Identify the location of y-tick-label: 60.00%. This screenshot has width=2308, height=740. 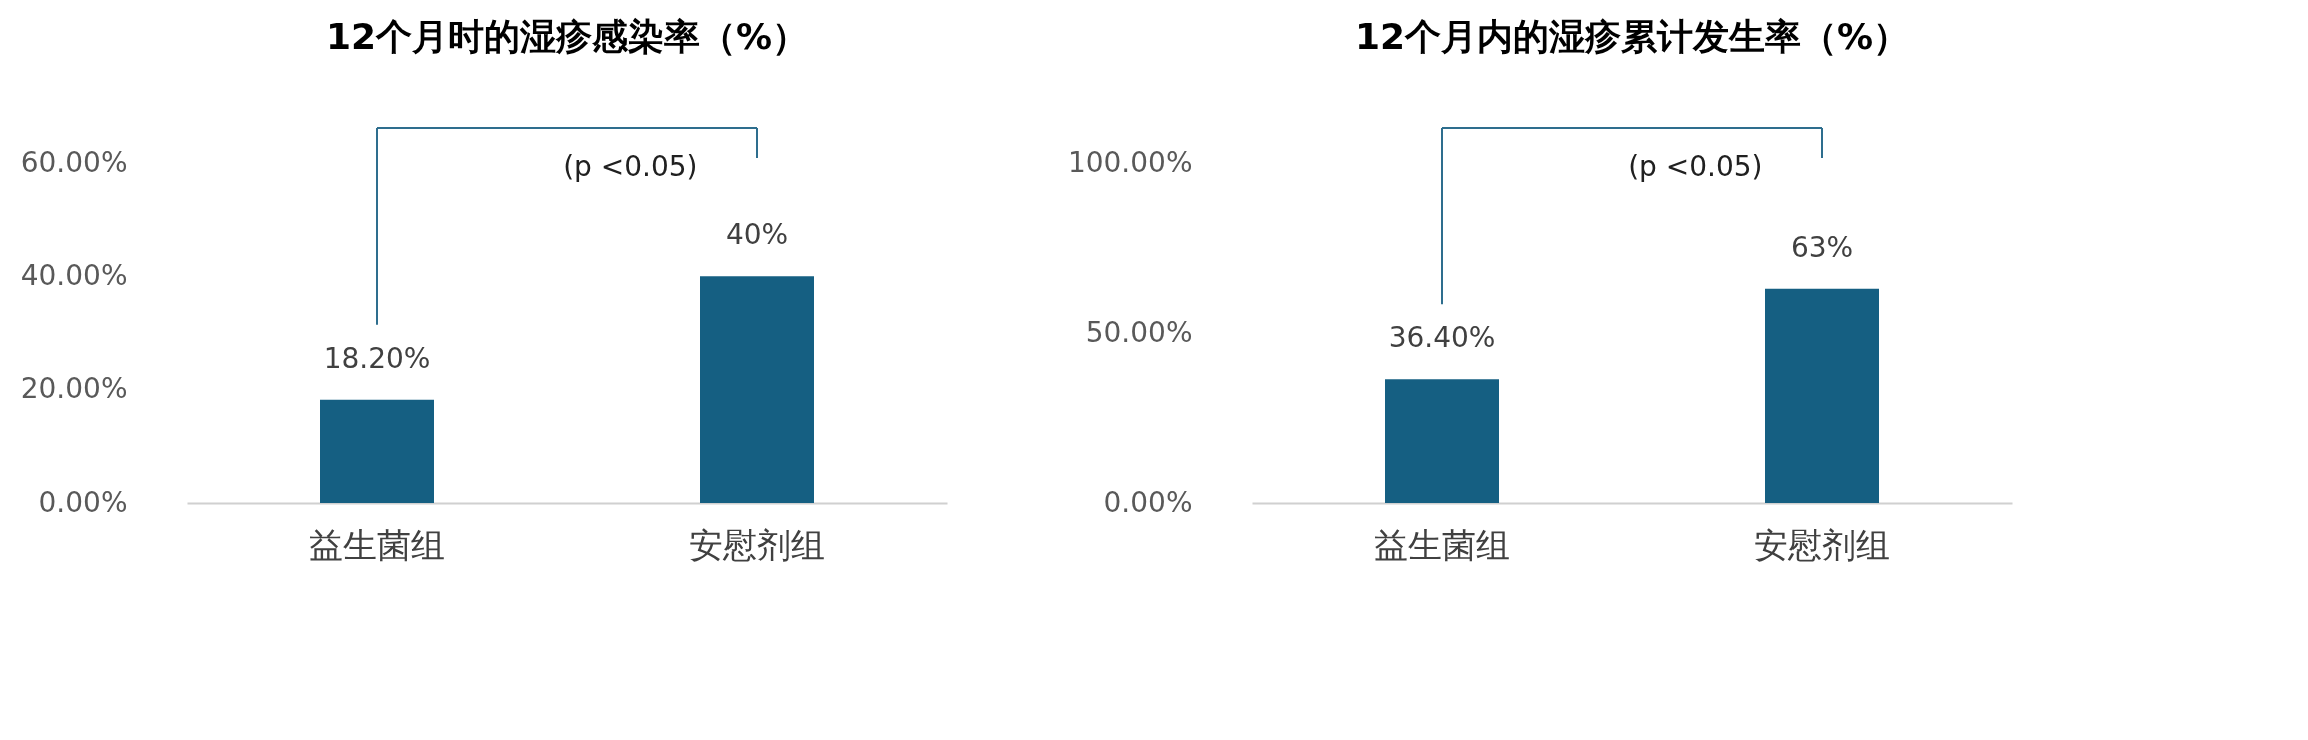
(74, 162).